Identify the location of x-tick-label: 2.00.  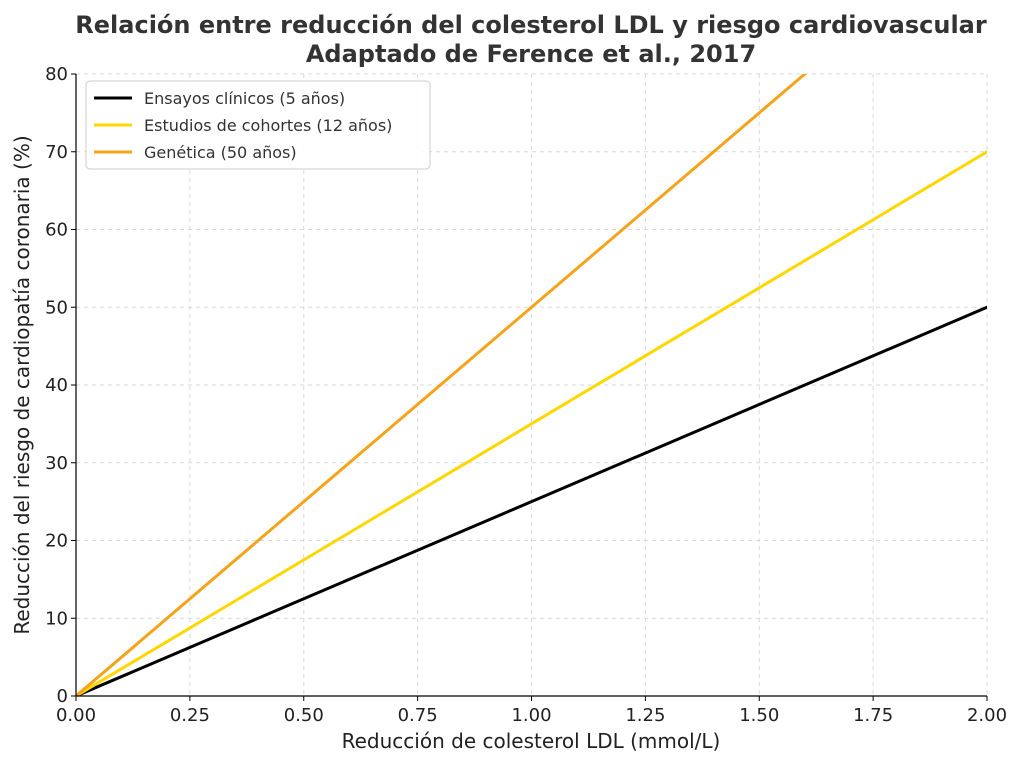
(987, 715).